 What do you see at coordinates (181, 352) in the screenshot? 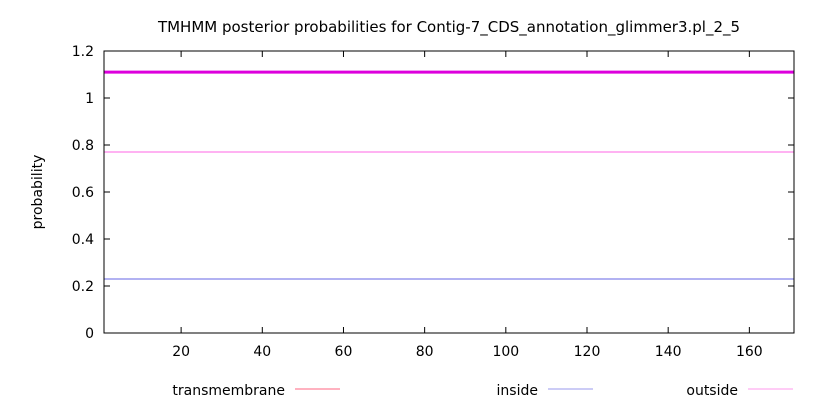
I see `x-tick-label: 20` at bounding box center [181, 352].